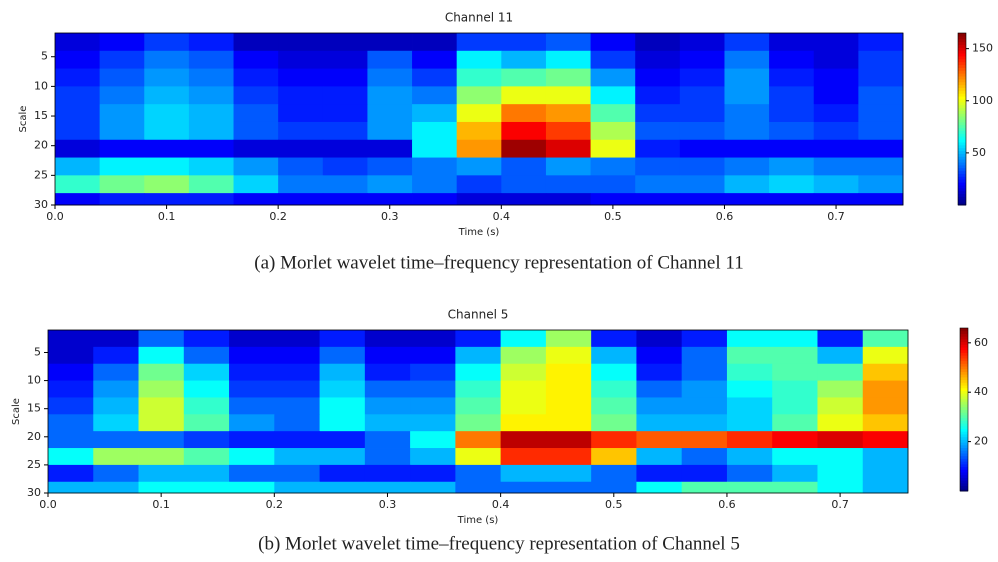  What do you see at coordinates (34, 464) in the screenshot?
I see `y-tick-label: 25` at bounding box center [34, 464].